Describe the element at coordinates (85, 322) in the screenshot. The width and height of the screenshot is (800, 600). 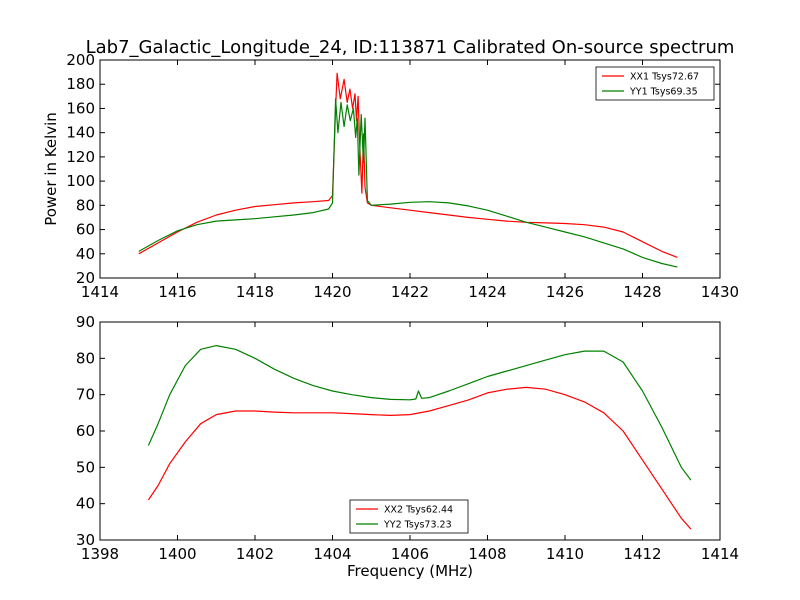
I see `bottom-y-tick-label: 90` at that location.